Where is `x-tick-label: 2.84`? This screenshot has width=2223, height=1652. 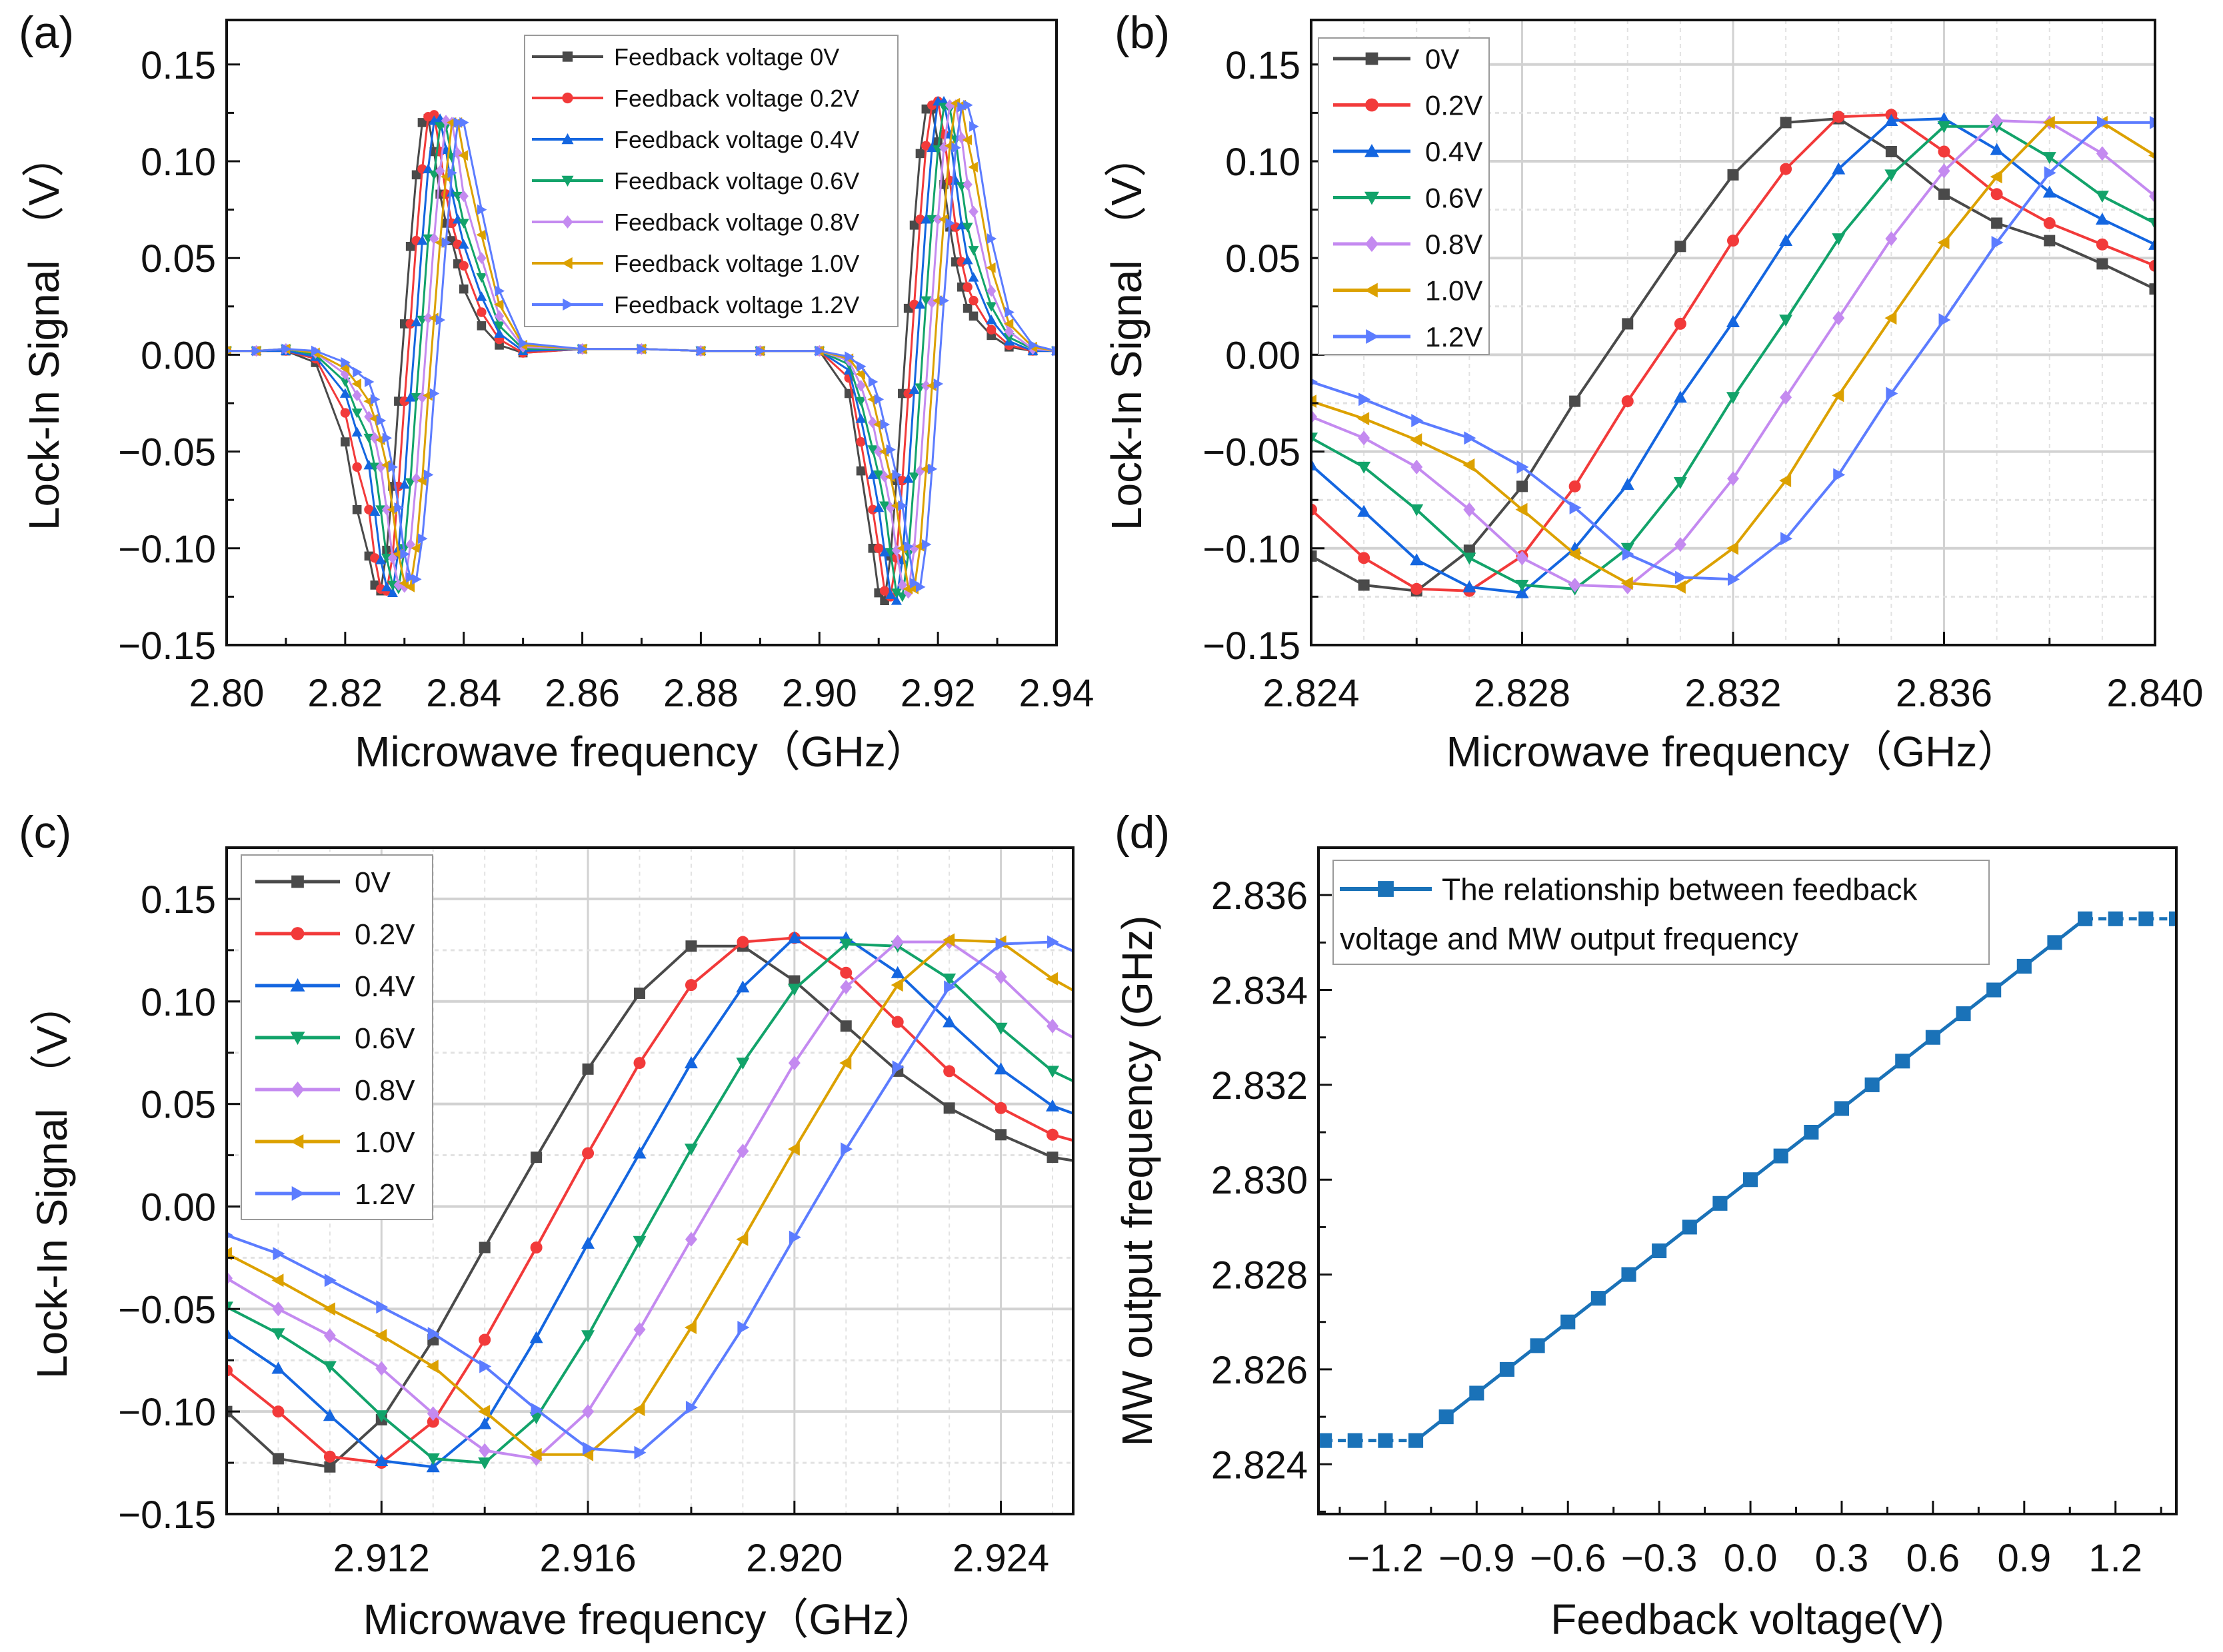
x-tick-label: 2.84 is located at coordinates (464, 693).